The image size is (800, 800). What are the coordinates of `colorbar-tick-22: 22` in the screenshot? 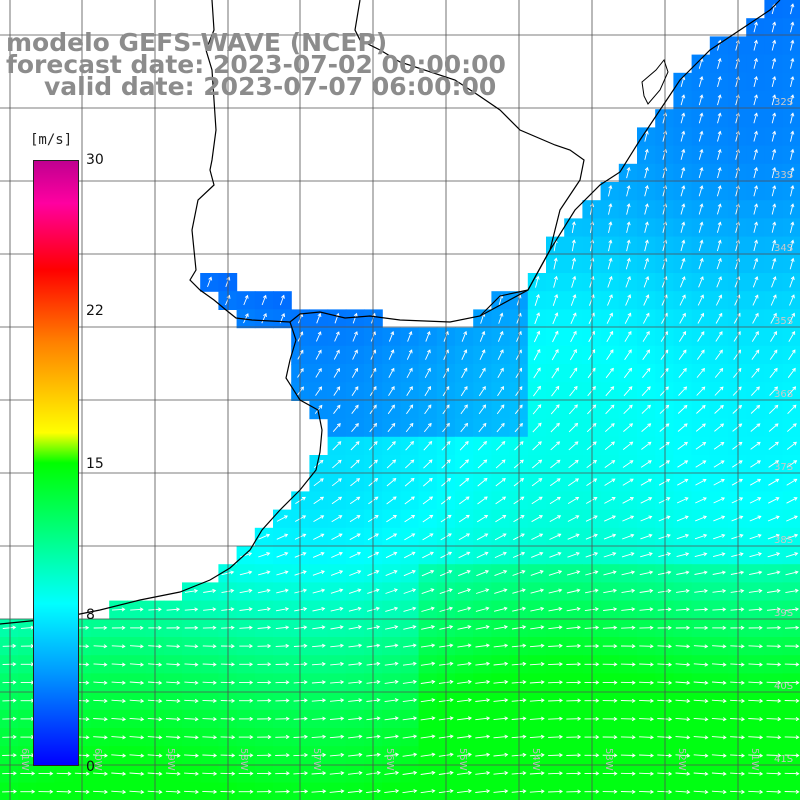 It's located at (95, 311).